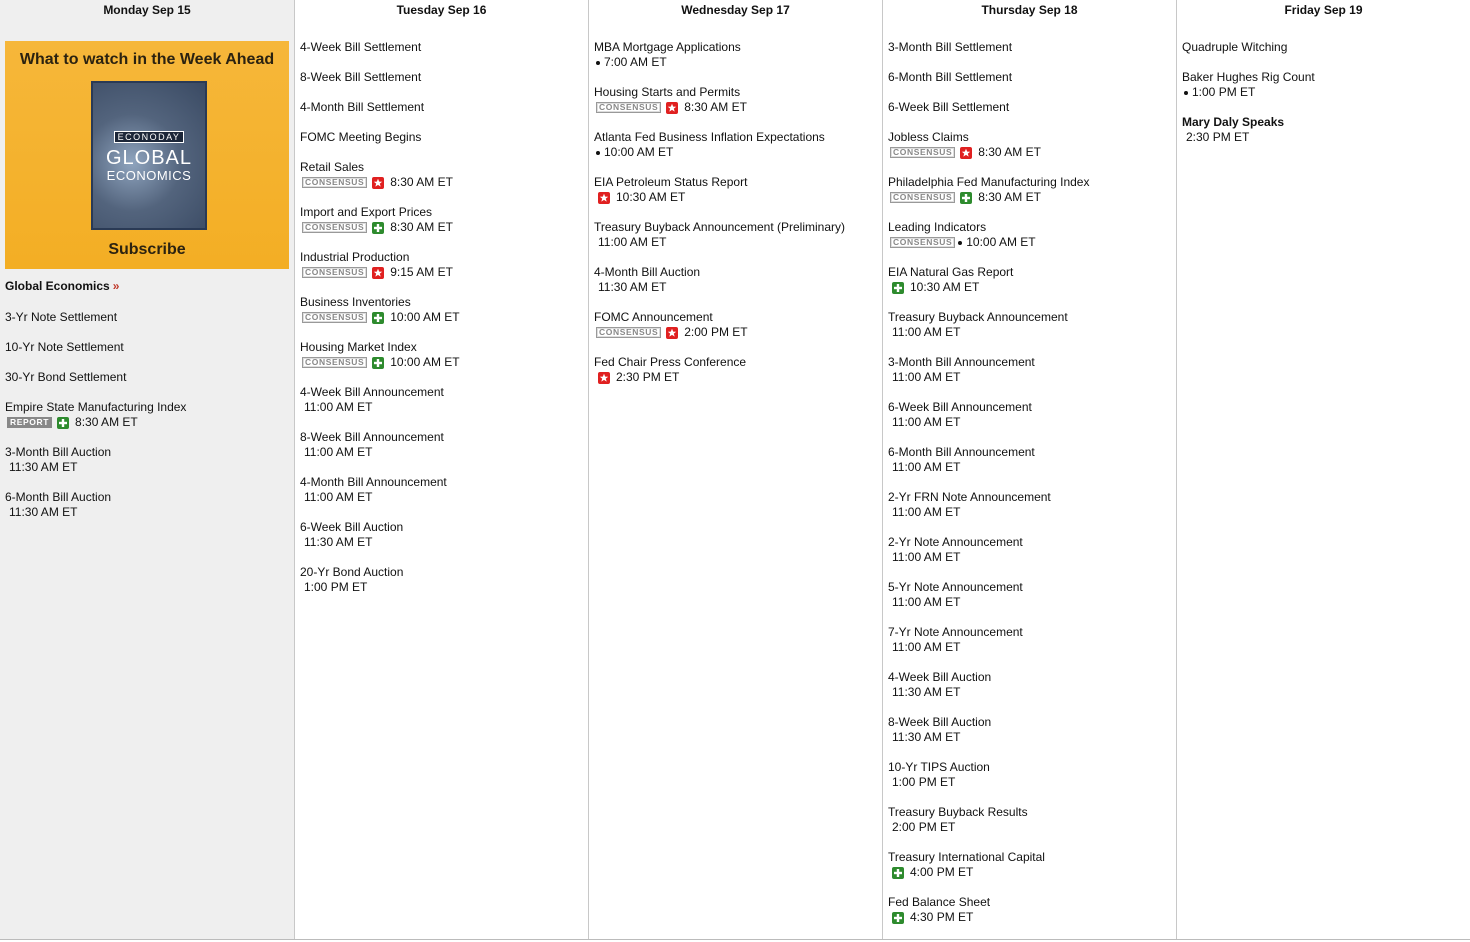  I want to click on event-time: 2:00 PM ET, so click(716, 332).